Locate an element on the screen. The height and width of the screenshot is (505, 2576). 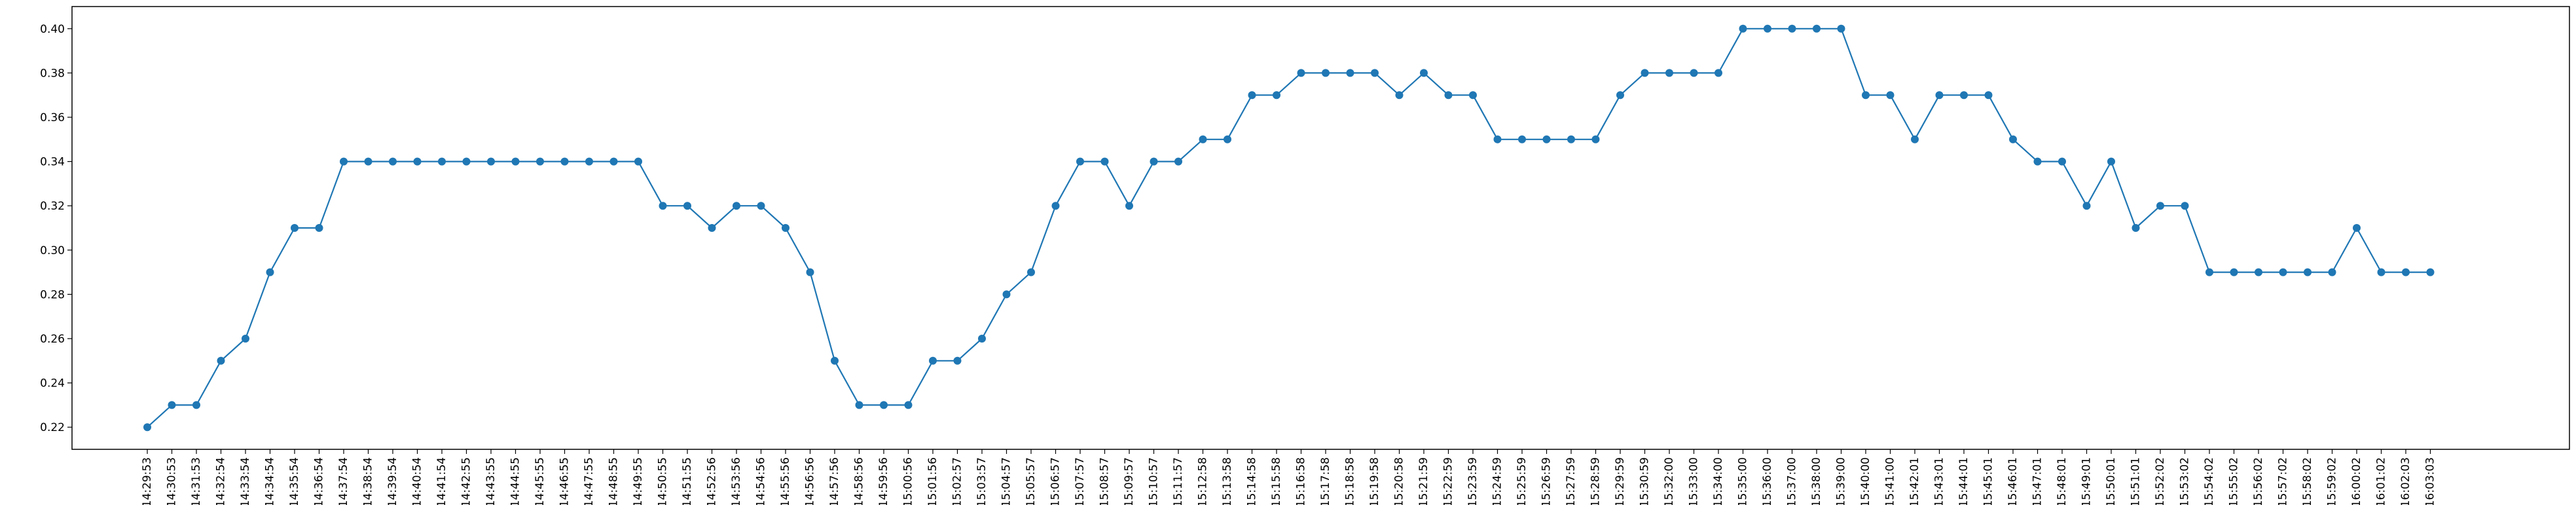
x-tick-label: 15:14:58 is located at coordinates (1252, 481).